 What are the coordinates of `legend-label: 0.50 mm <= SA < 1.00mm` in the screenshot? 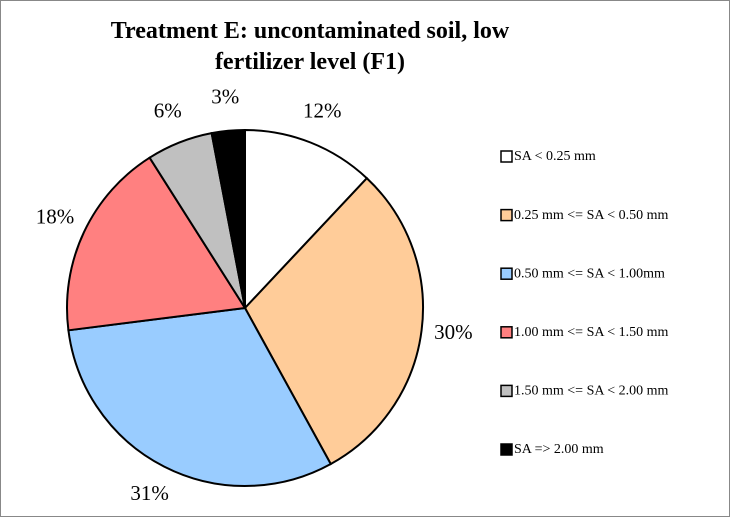 It's located at (589, 273).